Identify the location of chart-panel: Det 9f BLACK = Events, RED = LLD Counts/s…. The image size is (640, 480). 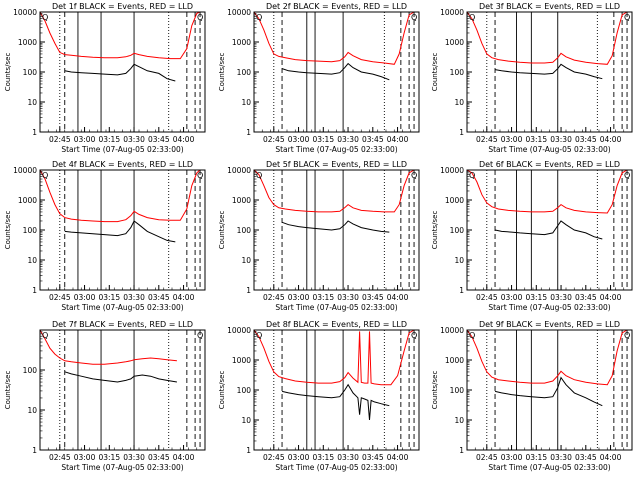
(532, 396).